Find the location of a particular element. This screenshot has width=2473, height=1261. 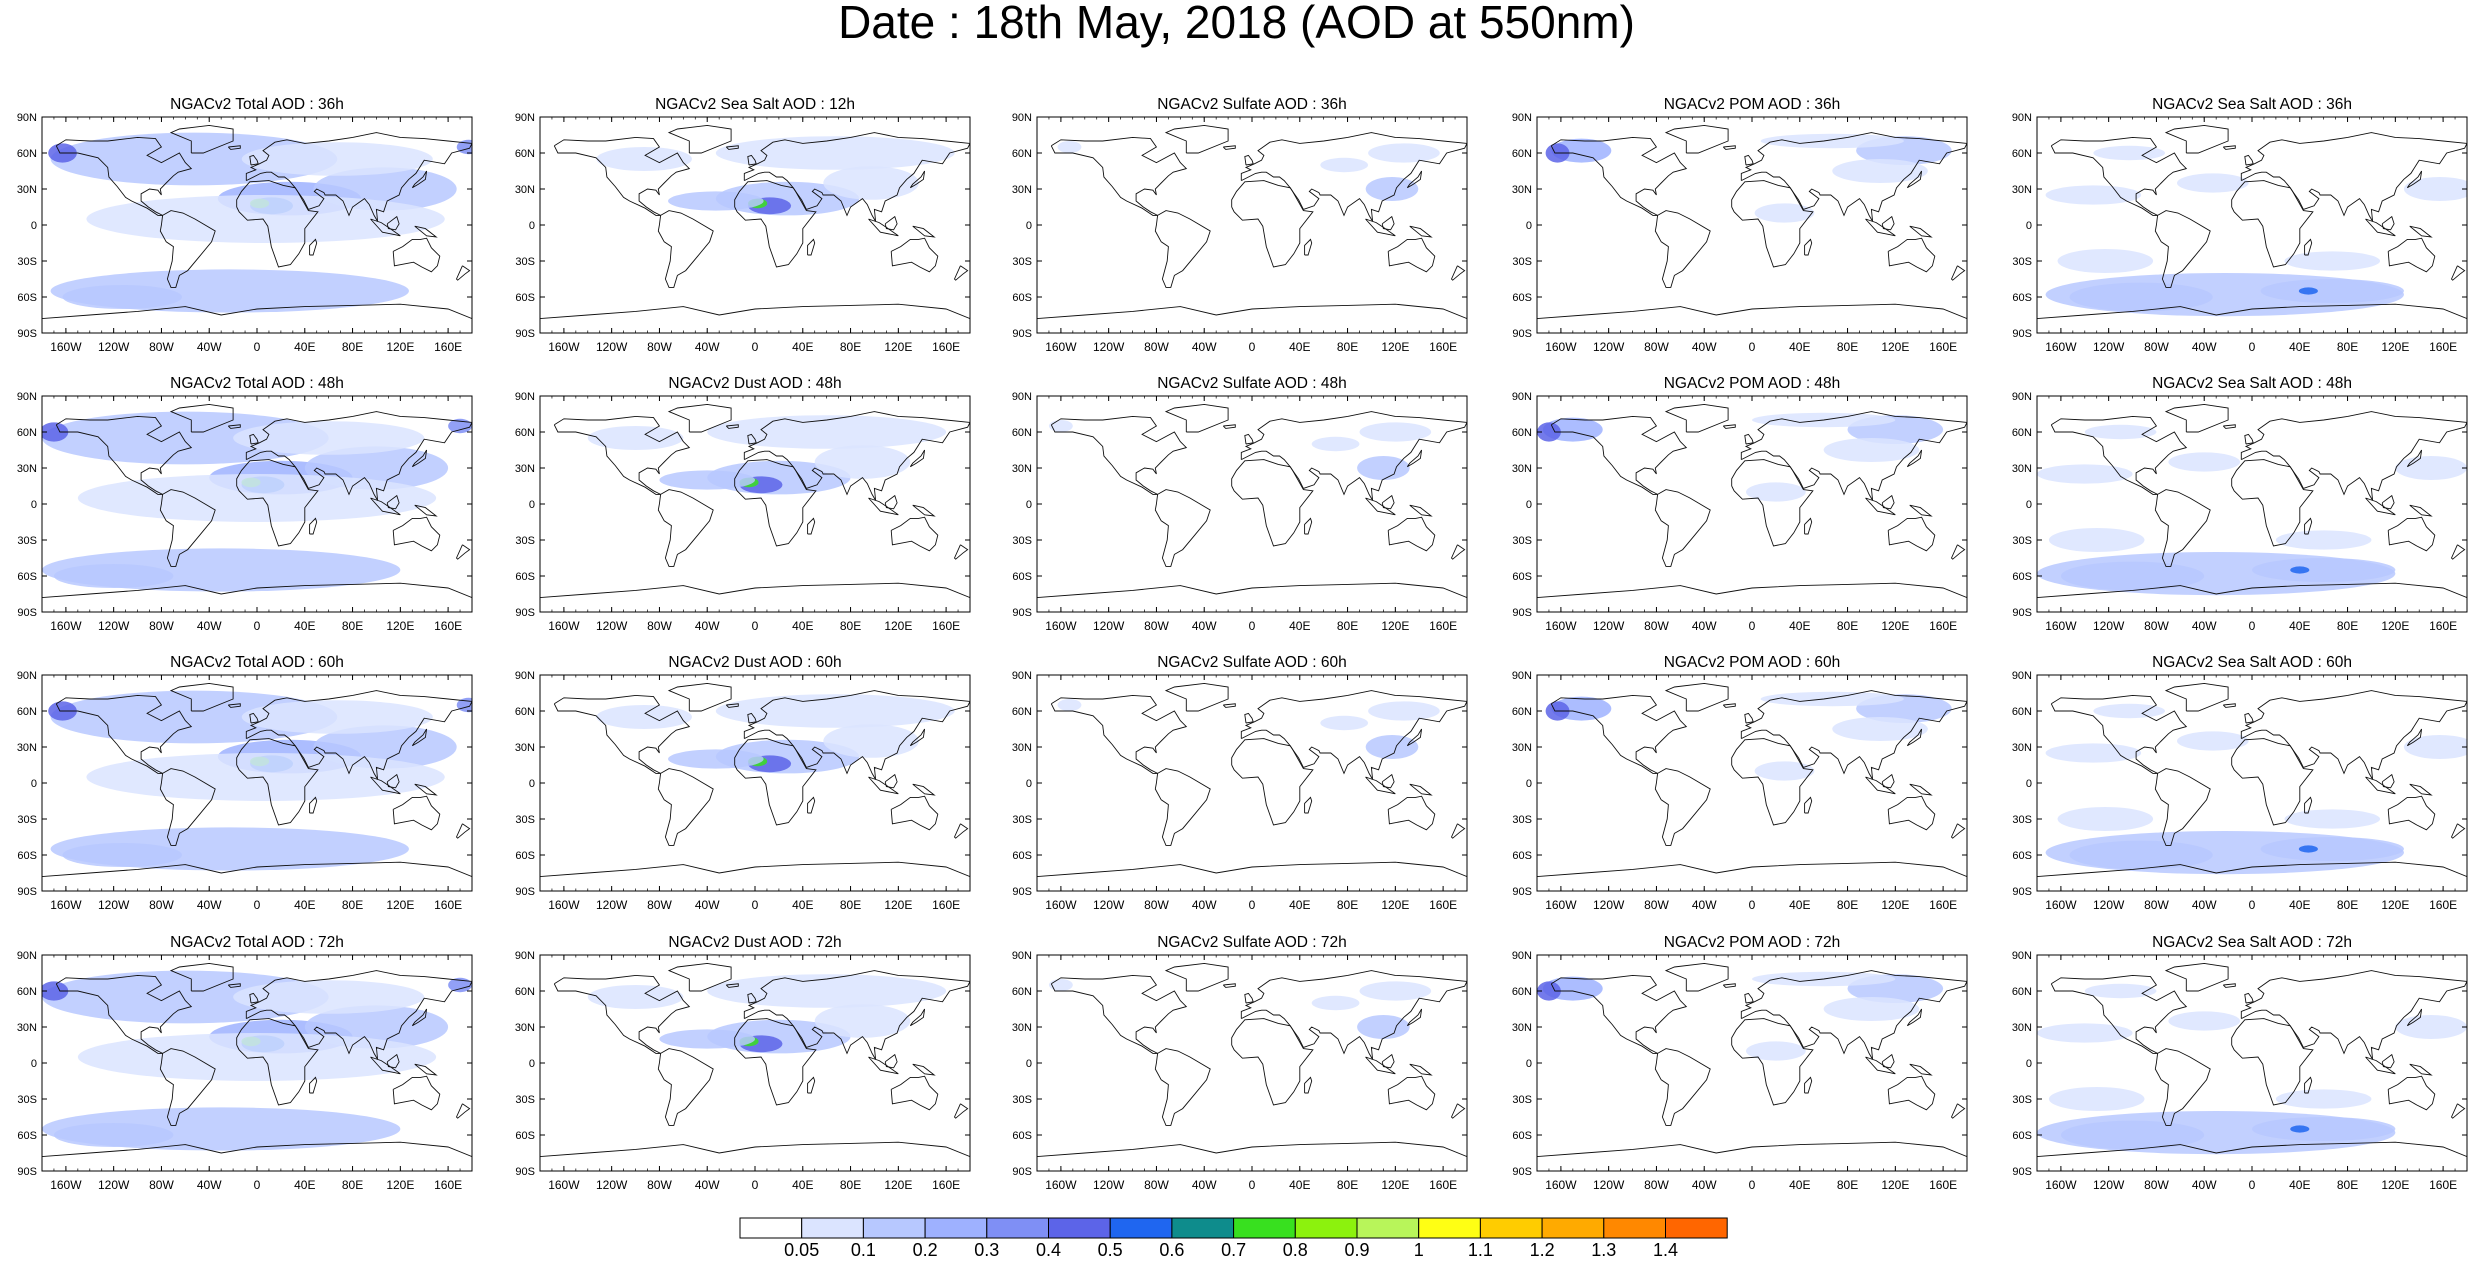

lon-label: 80E is located at coordinates (1347, 626).